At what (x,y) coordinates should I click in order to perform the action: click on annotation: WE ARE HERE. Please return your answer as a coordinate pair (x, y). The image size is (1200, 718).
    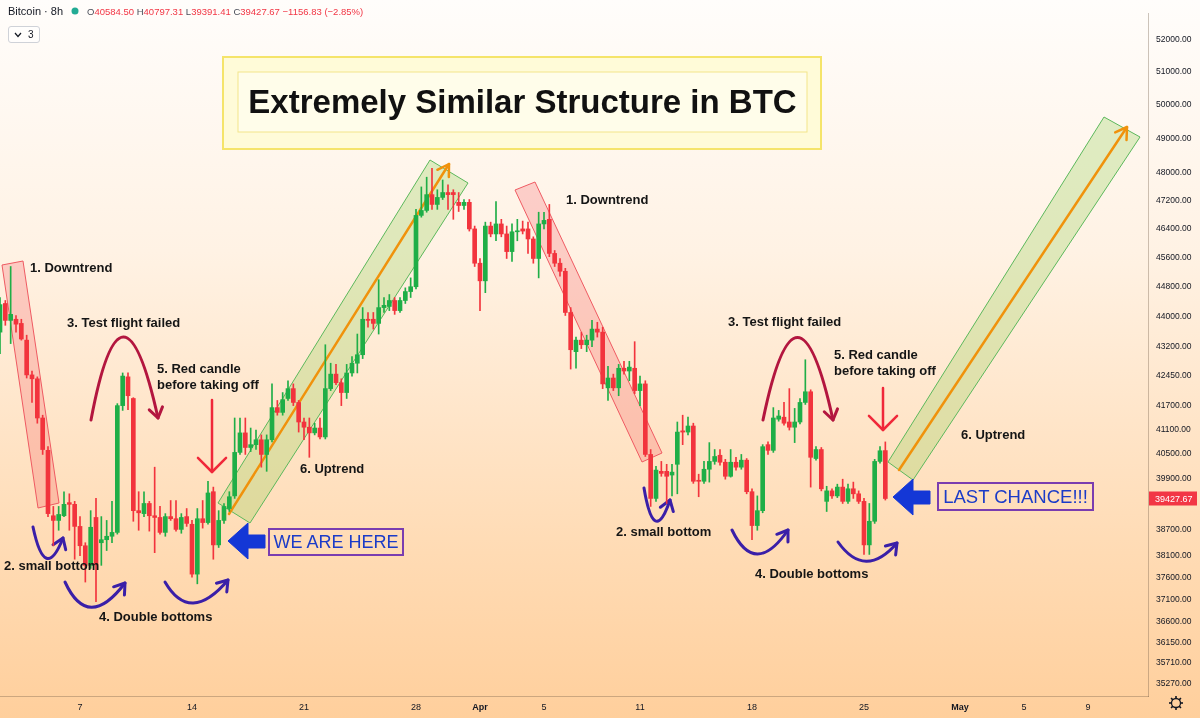
    Looking at the image, I should click on (336, 542).